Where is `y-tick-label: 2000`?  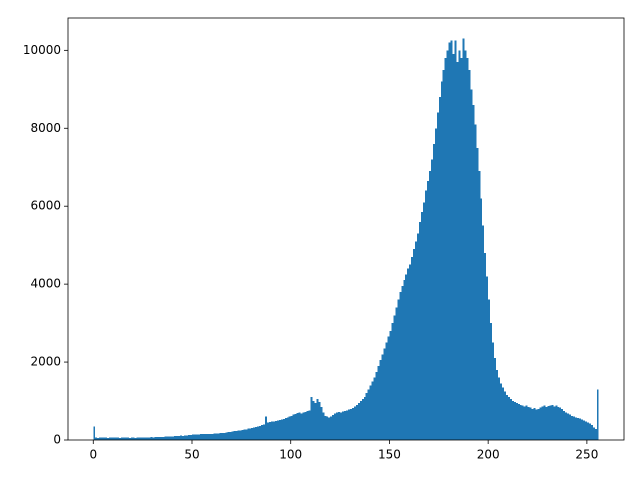
y-tick-label: 2000 is located at coordinates (45, 362).